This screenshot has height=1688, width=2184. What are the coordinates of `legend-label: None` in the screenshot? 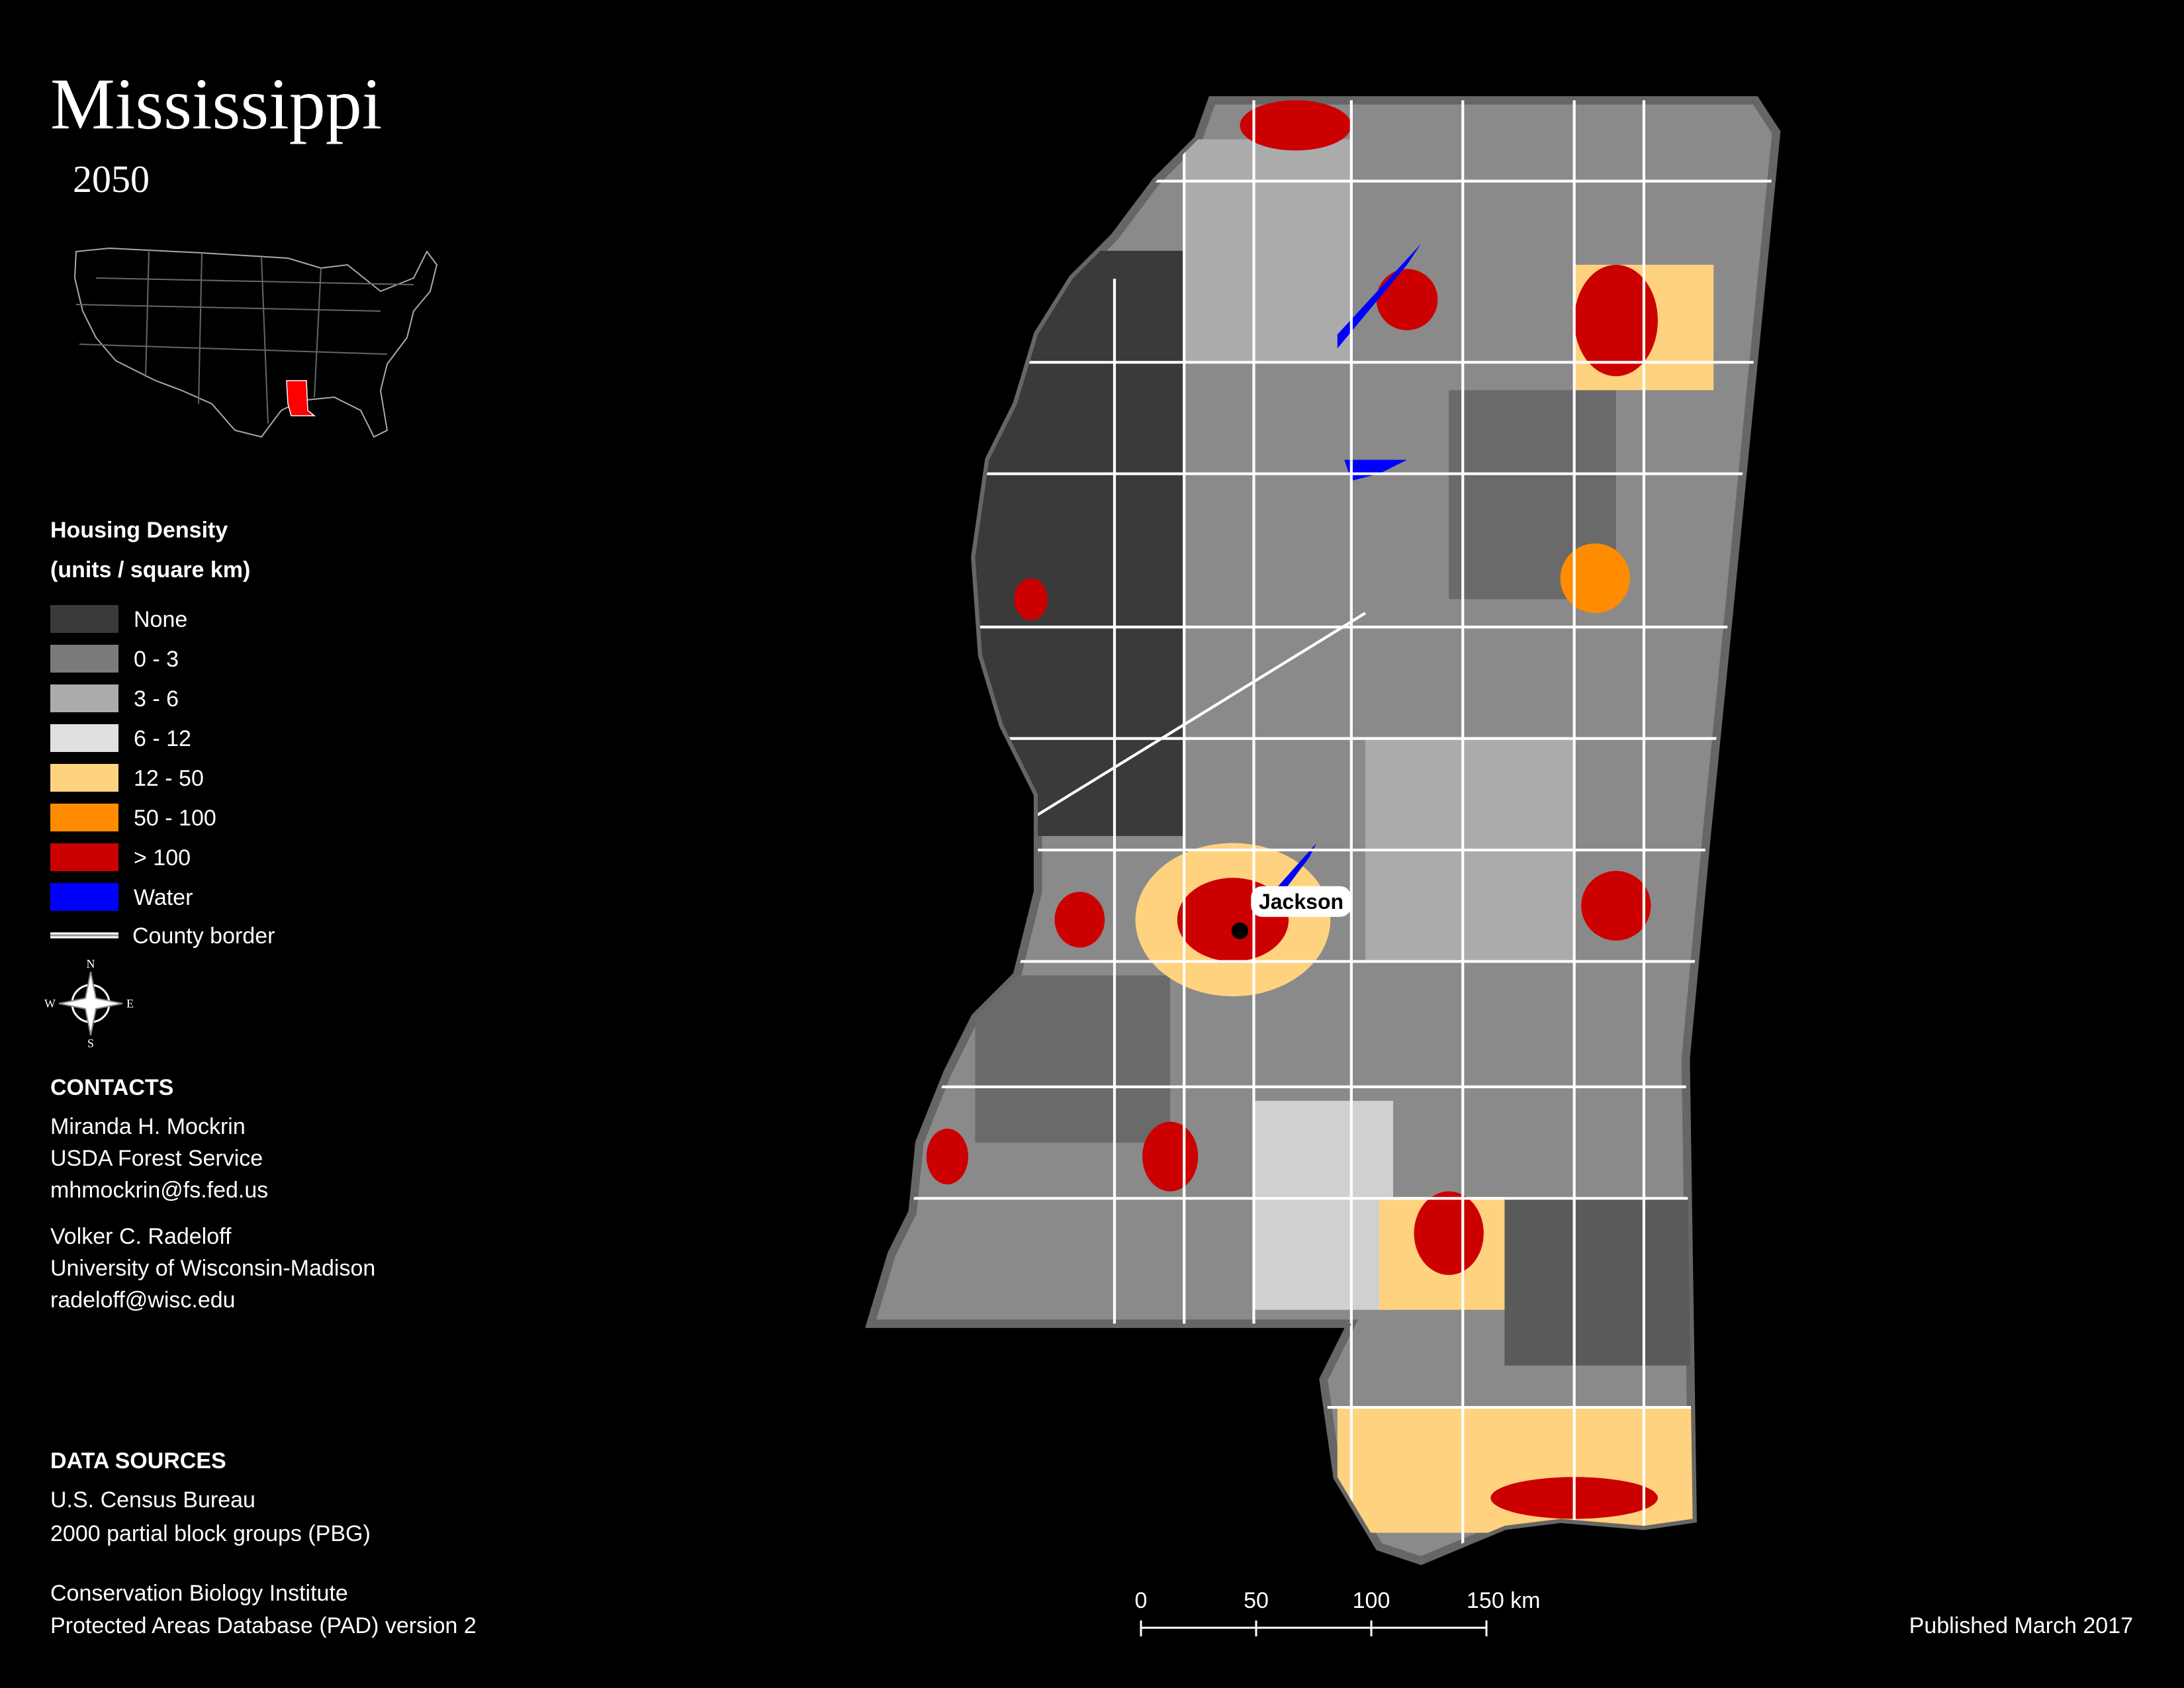 It's located at (160, 619).